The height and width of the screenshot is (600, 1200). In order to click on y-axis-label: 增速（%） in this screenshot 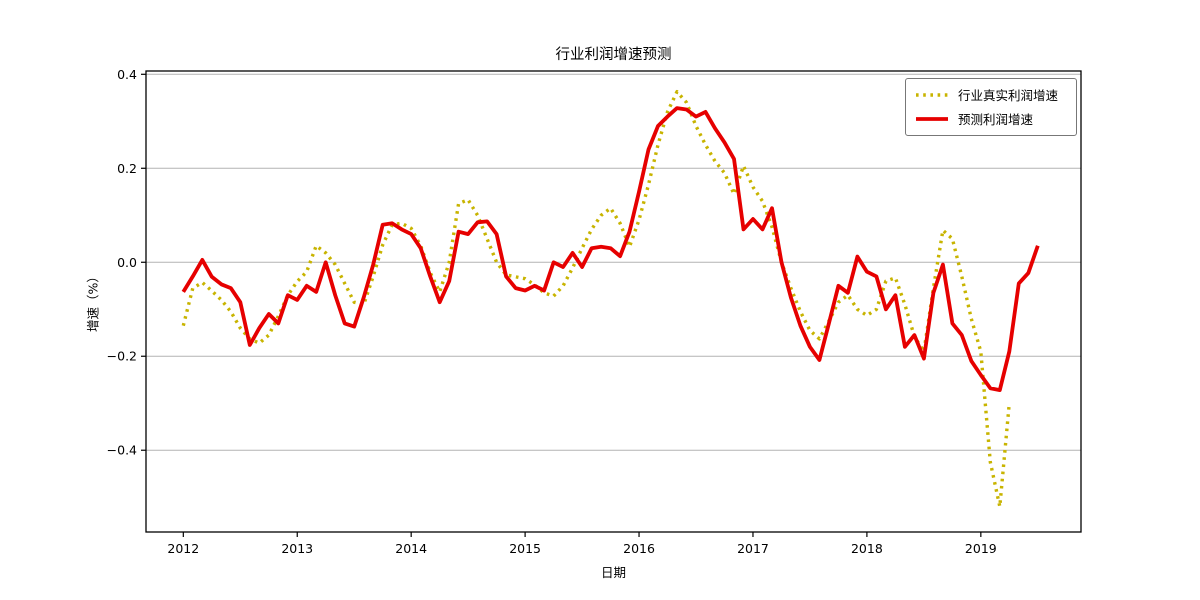, I will do `click(93, 301)`.